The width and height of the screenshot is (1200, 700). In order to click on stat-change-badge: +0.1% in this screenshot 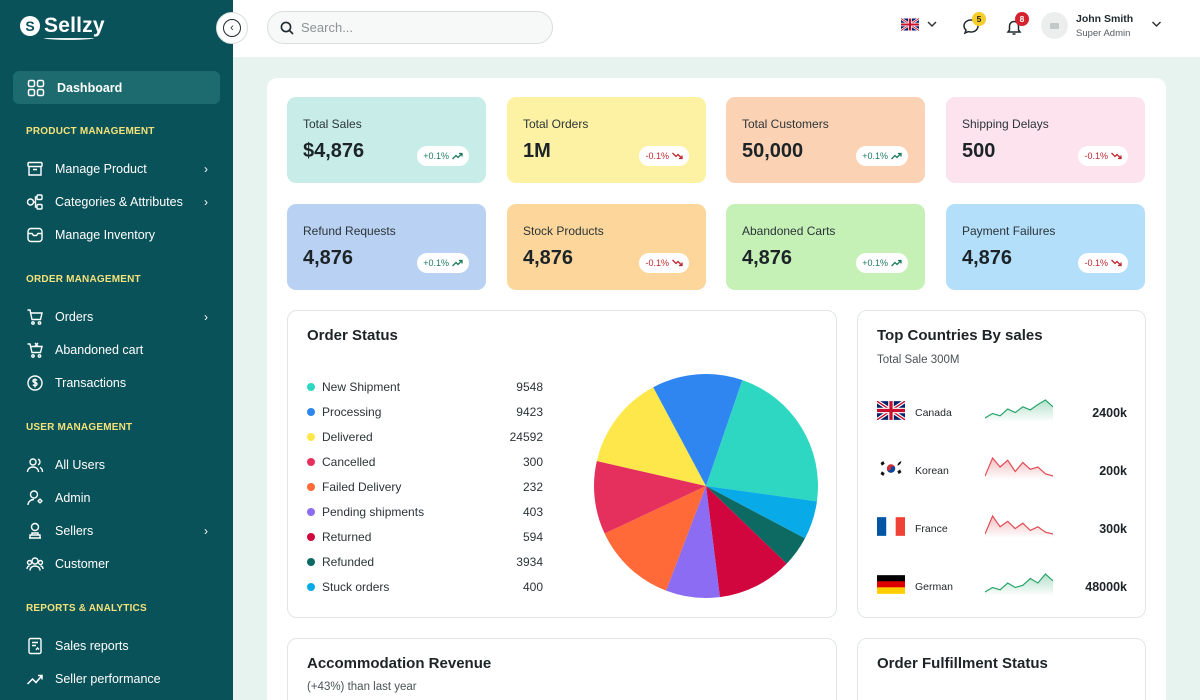, I will do `click(882, 156)`.